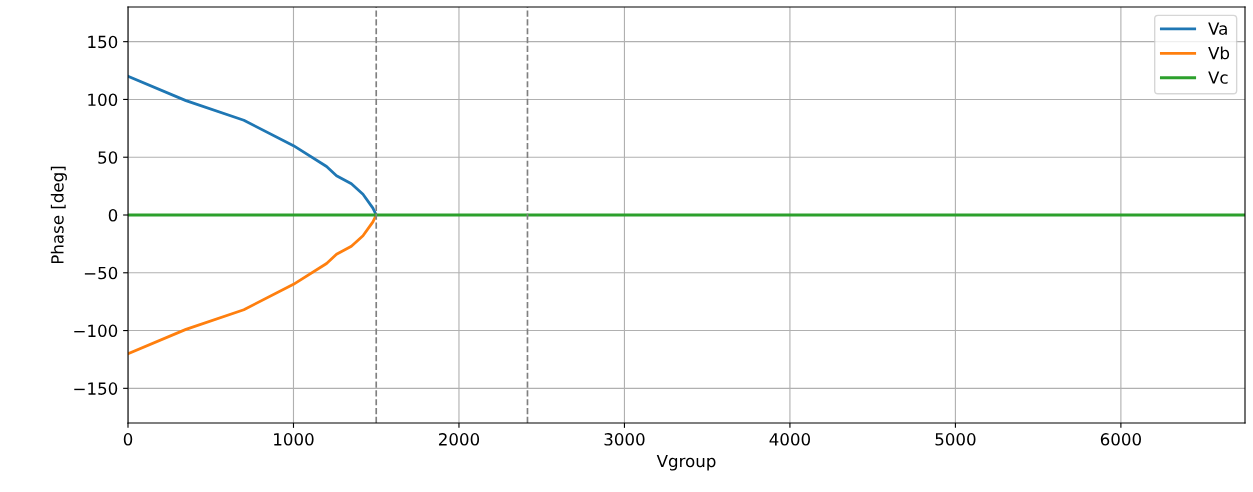 The width and height of the screenshot is (1253, 492). I want to click on legend-label: Vc, so click(1218, 77).